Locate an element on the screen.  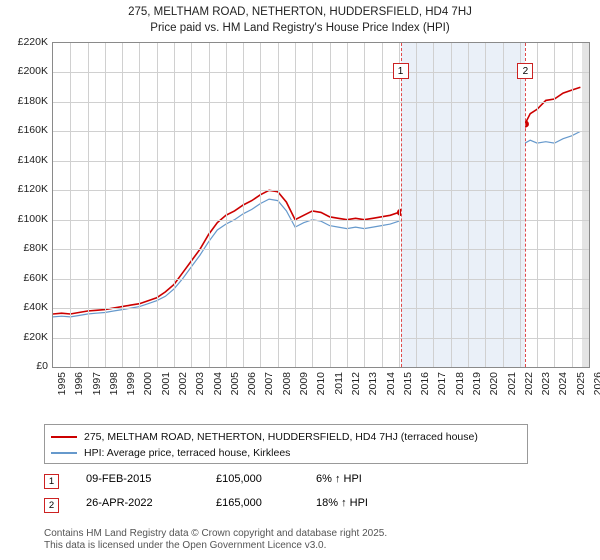
y-axis-tick-label: £80K is located at coordinates (35, 248).